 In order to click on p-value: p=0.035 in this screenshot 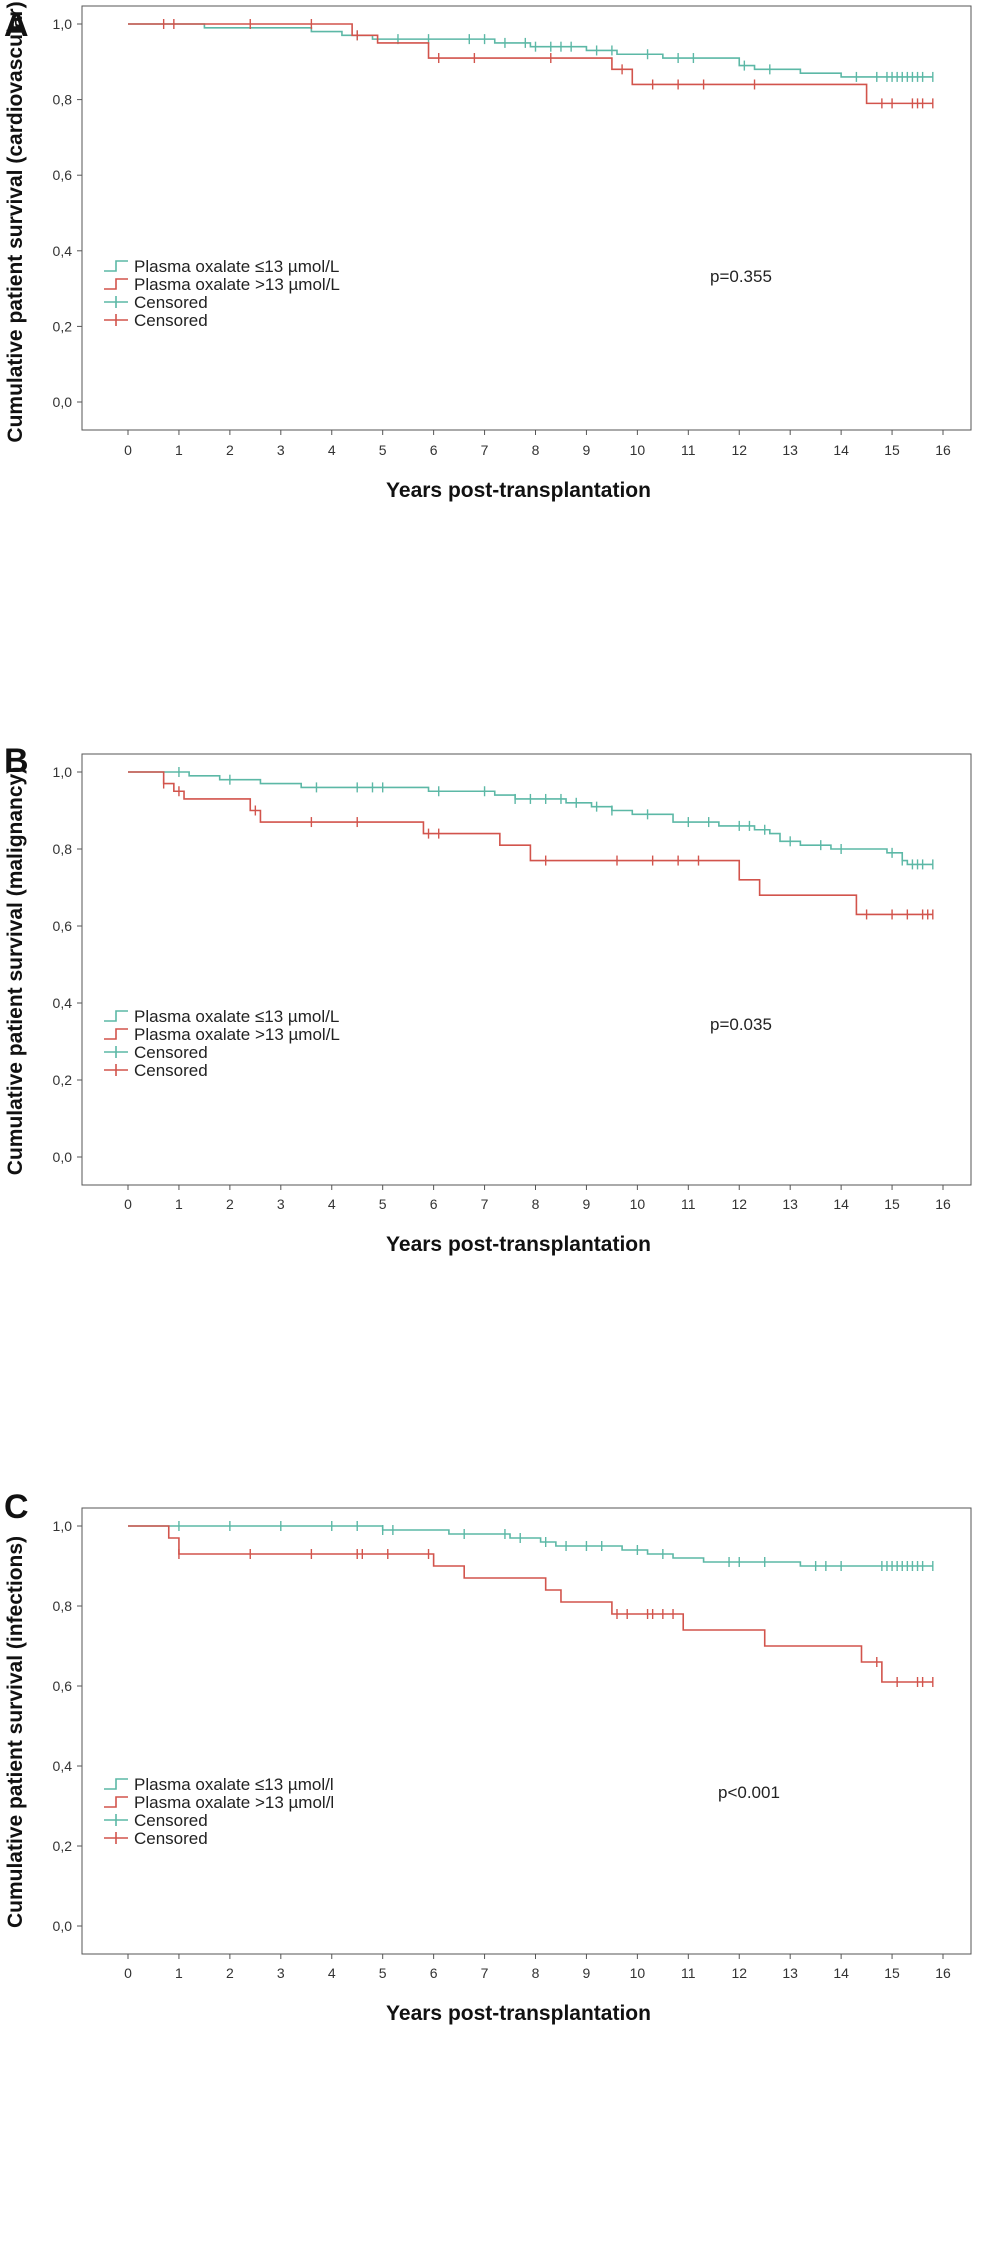, I will do `click(741, 1024)`.